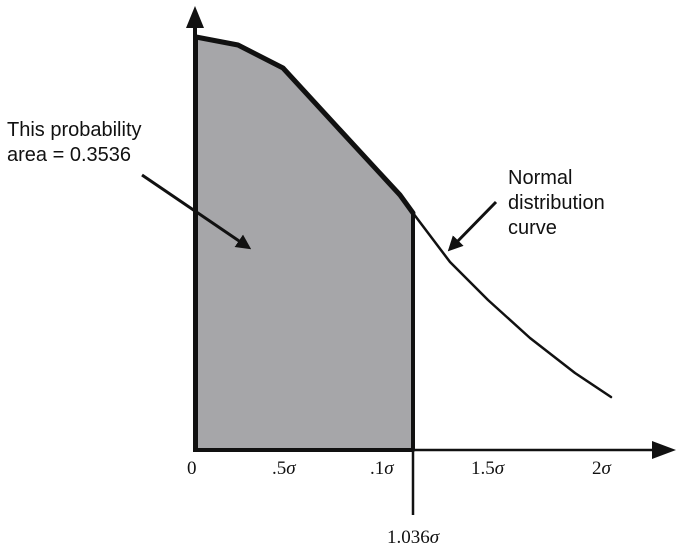 This screenshot has height=555, width=693. What do you see at coordinates (602, 468) in the screenshot?
I see `x-tick-2: 2σ` at bounding box center [602, 468].